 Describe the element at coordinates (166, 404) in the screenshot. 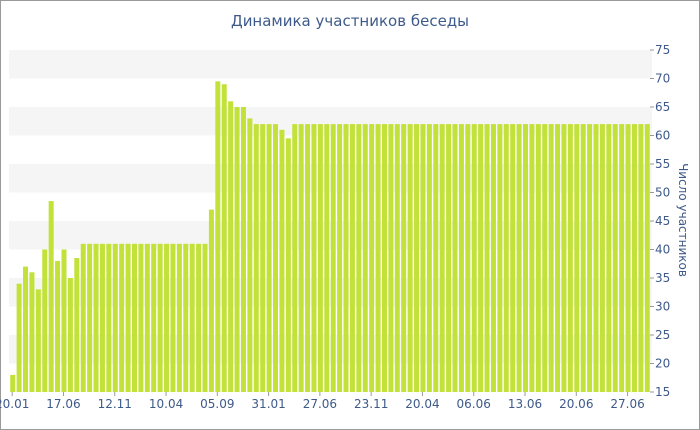

I see `x-tick-label: 10.04` at that location.